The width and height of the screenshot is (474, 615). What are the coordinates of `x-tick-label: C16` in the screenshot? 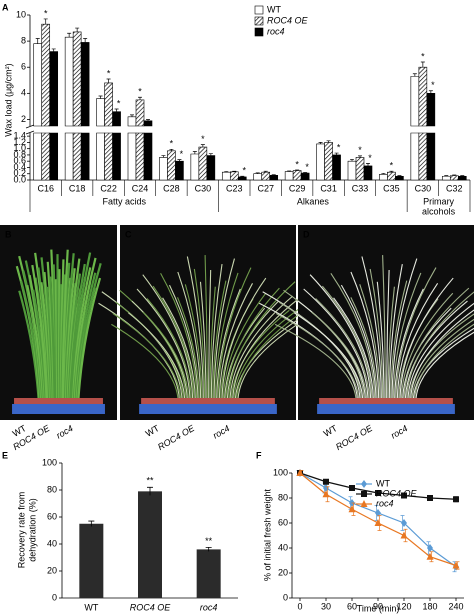 It's located at (45, 188).